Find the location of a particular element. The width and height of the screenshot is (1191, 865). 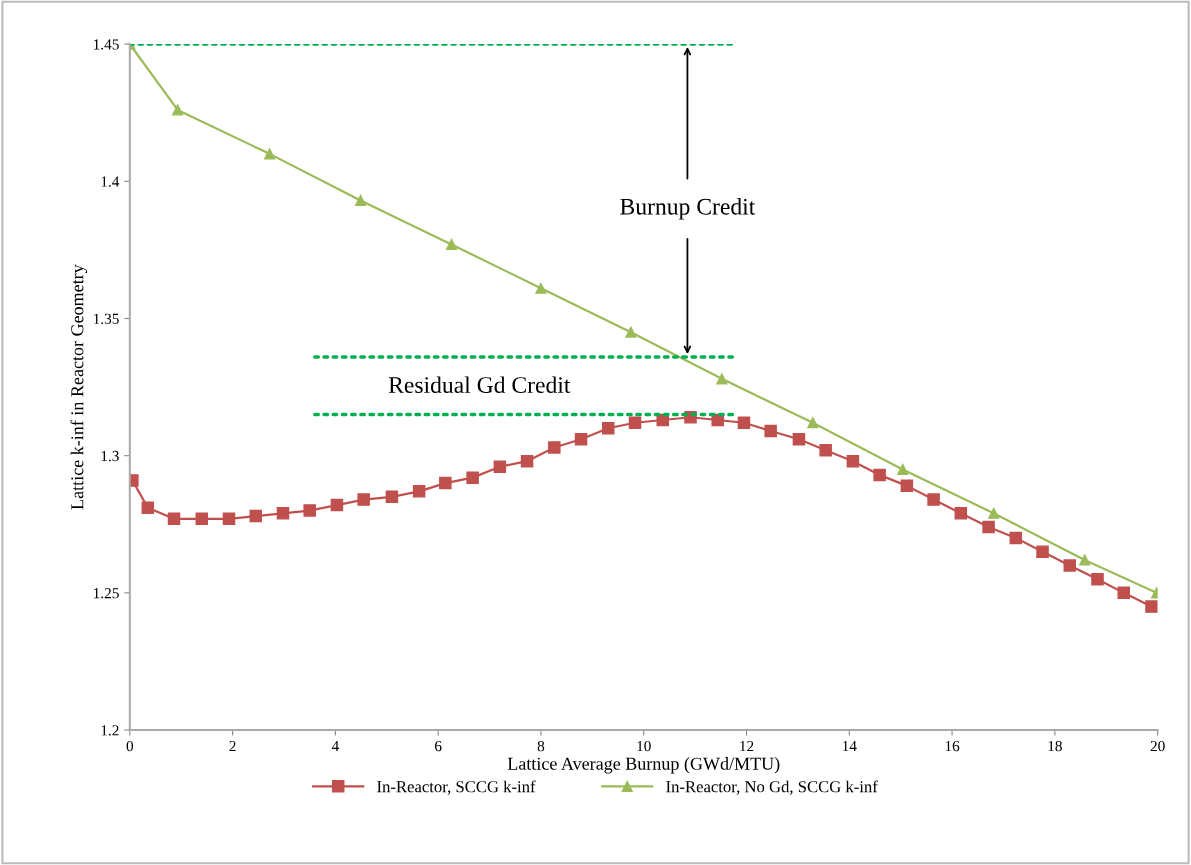

x-tick-label: 0 is located at coordinates (130, 746).